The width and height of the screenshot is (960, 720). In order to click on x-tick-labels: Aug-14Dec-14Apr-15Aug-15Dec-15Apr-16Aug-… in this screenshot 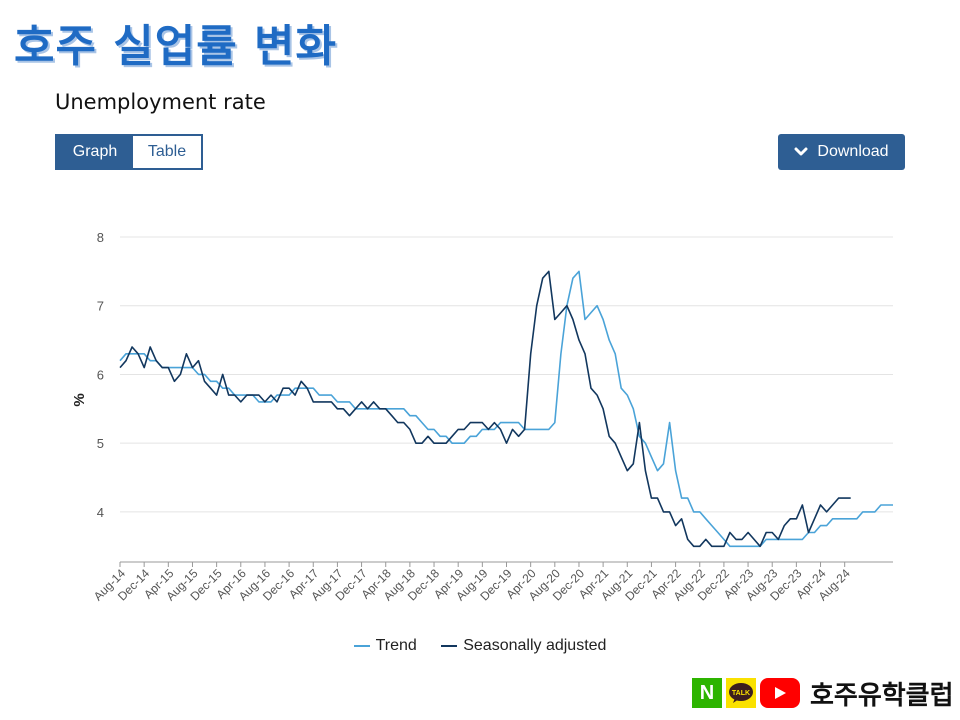, I will do `click(472, 584)`.